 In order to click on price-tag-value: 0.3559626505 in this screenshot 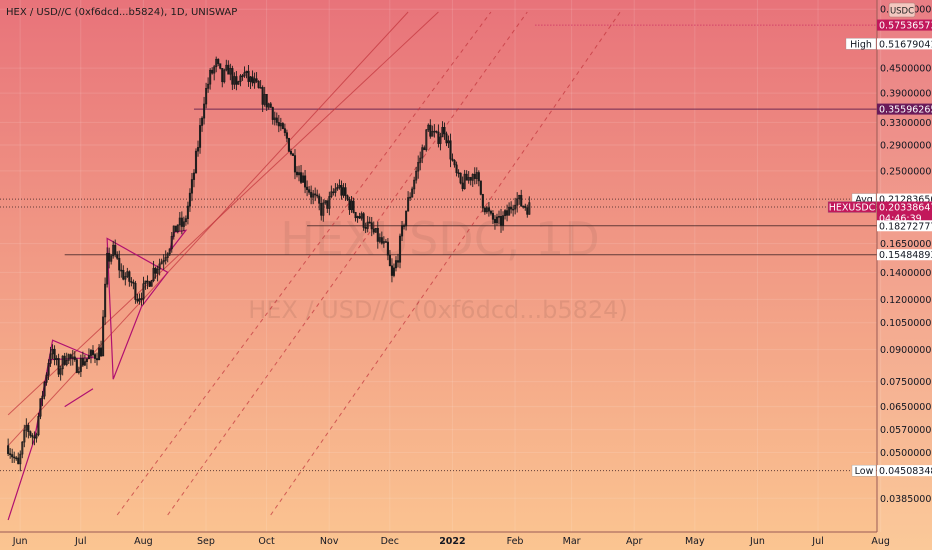, I will do `click(905, 110)`.